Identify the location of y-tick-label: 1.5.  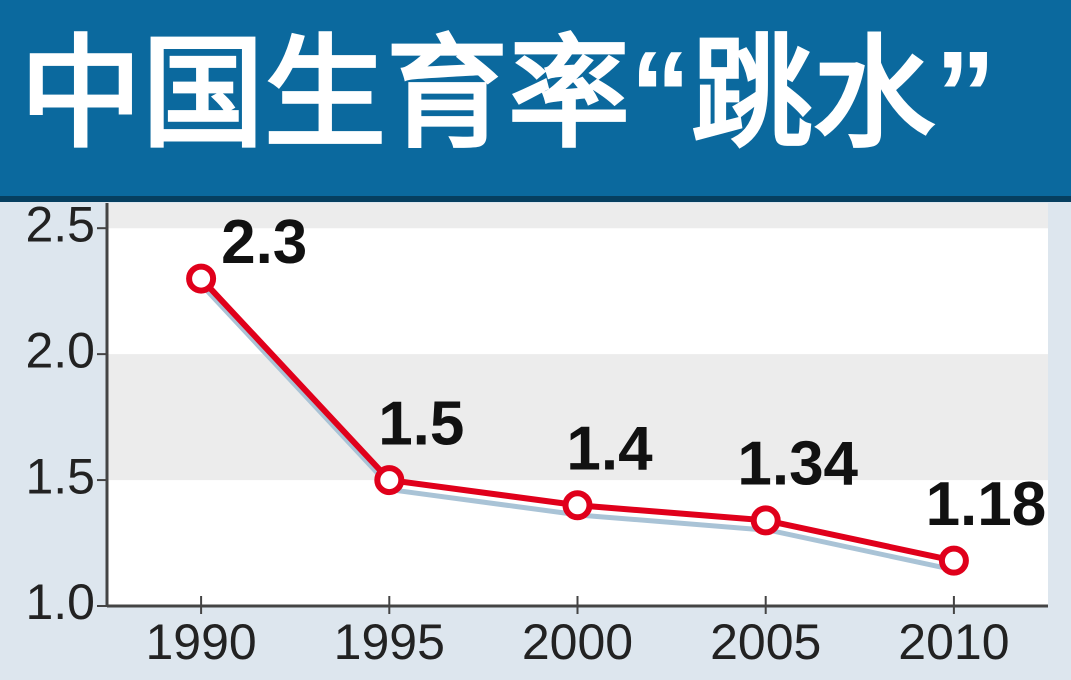
(60, 476).